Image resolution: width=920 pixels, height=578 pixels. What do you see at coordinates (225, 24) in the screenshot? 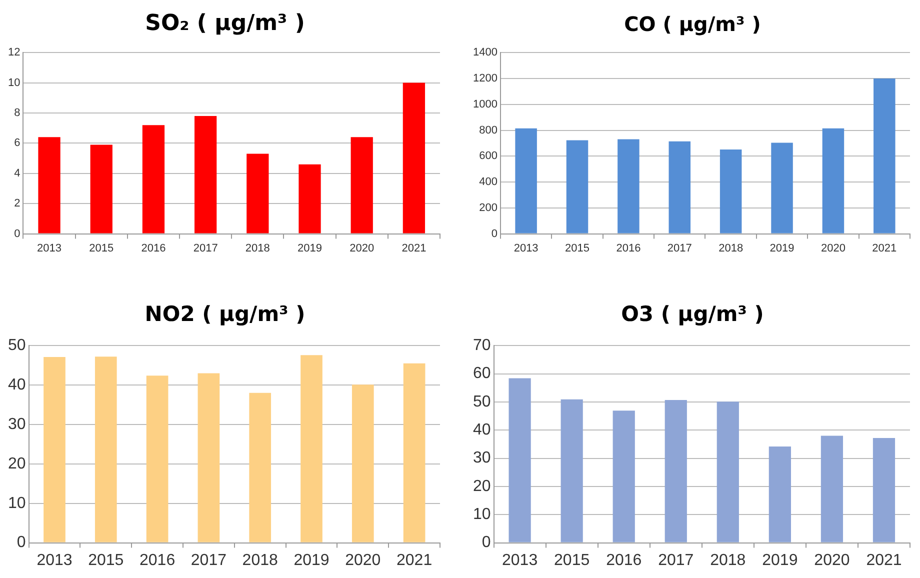
I see `chart-title: SO₂ ( µg/m³ )` at bounding box center [225, 24].